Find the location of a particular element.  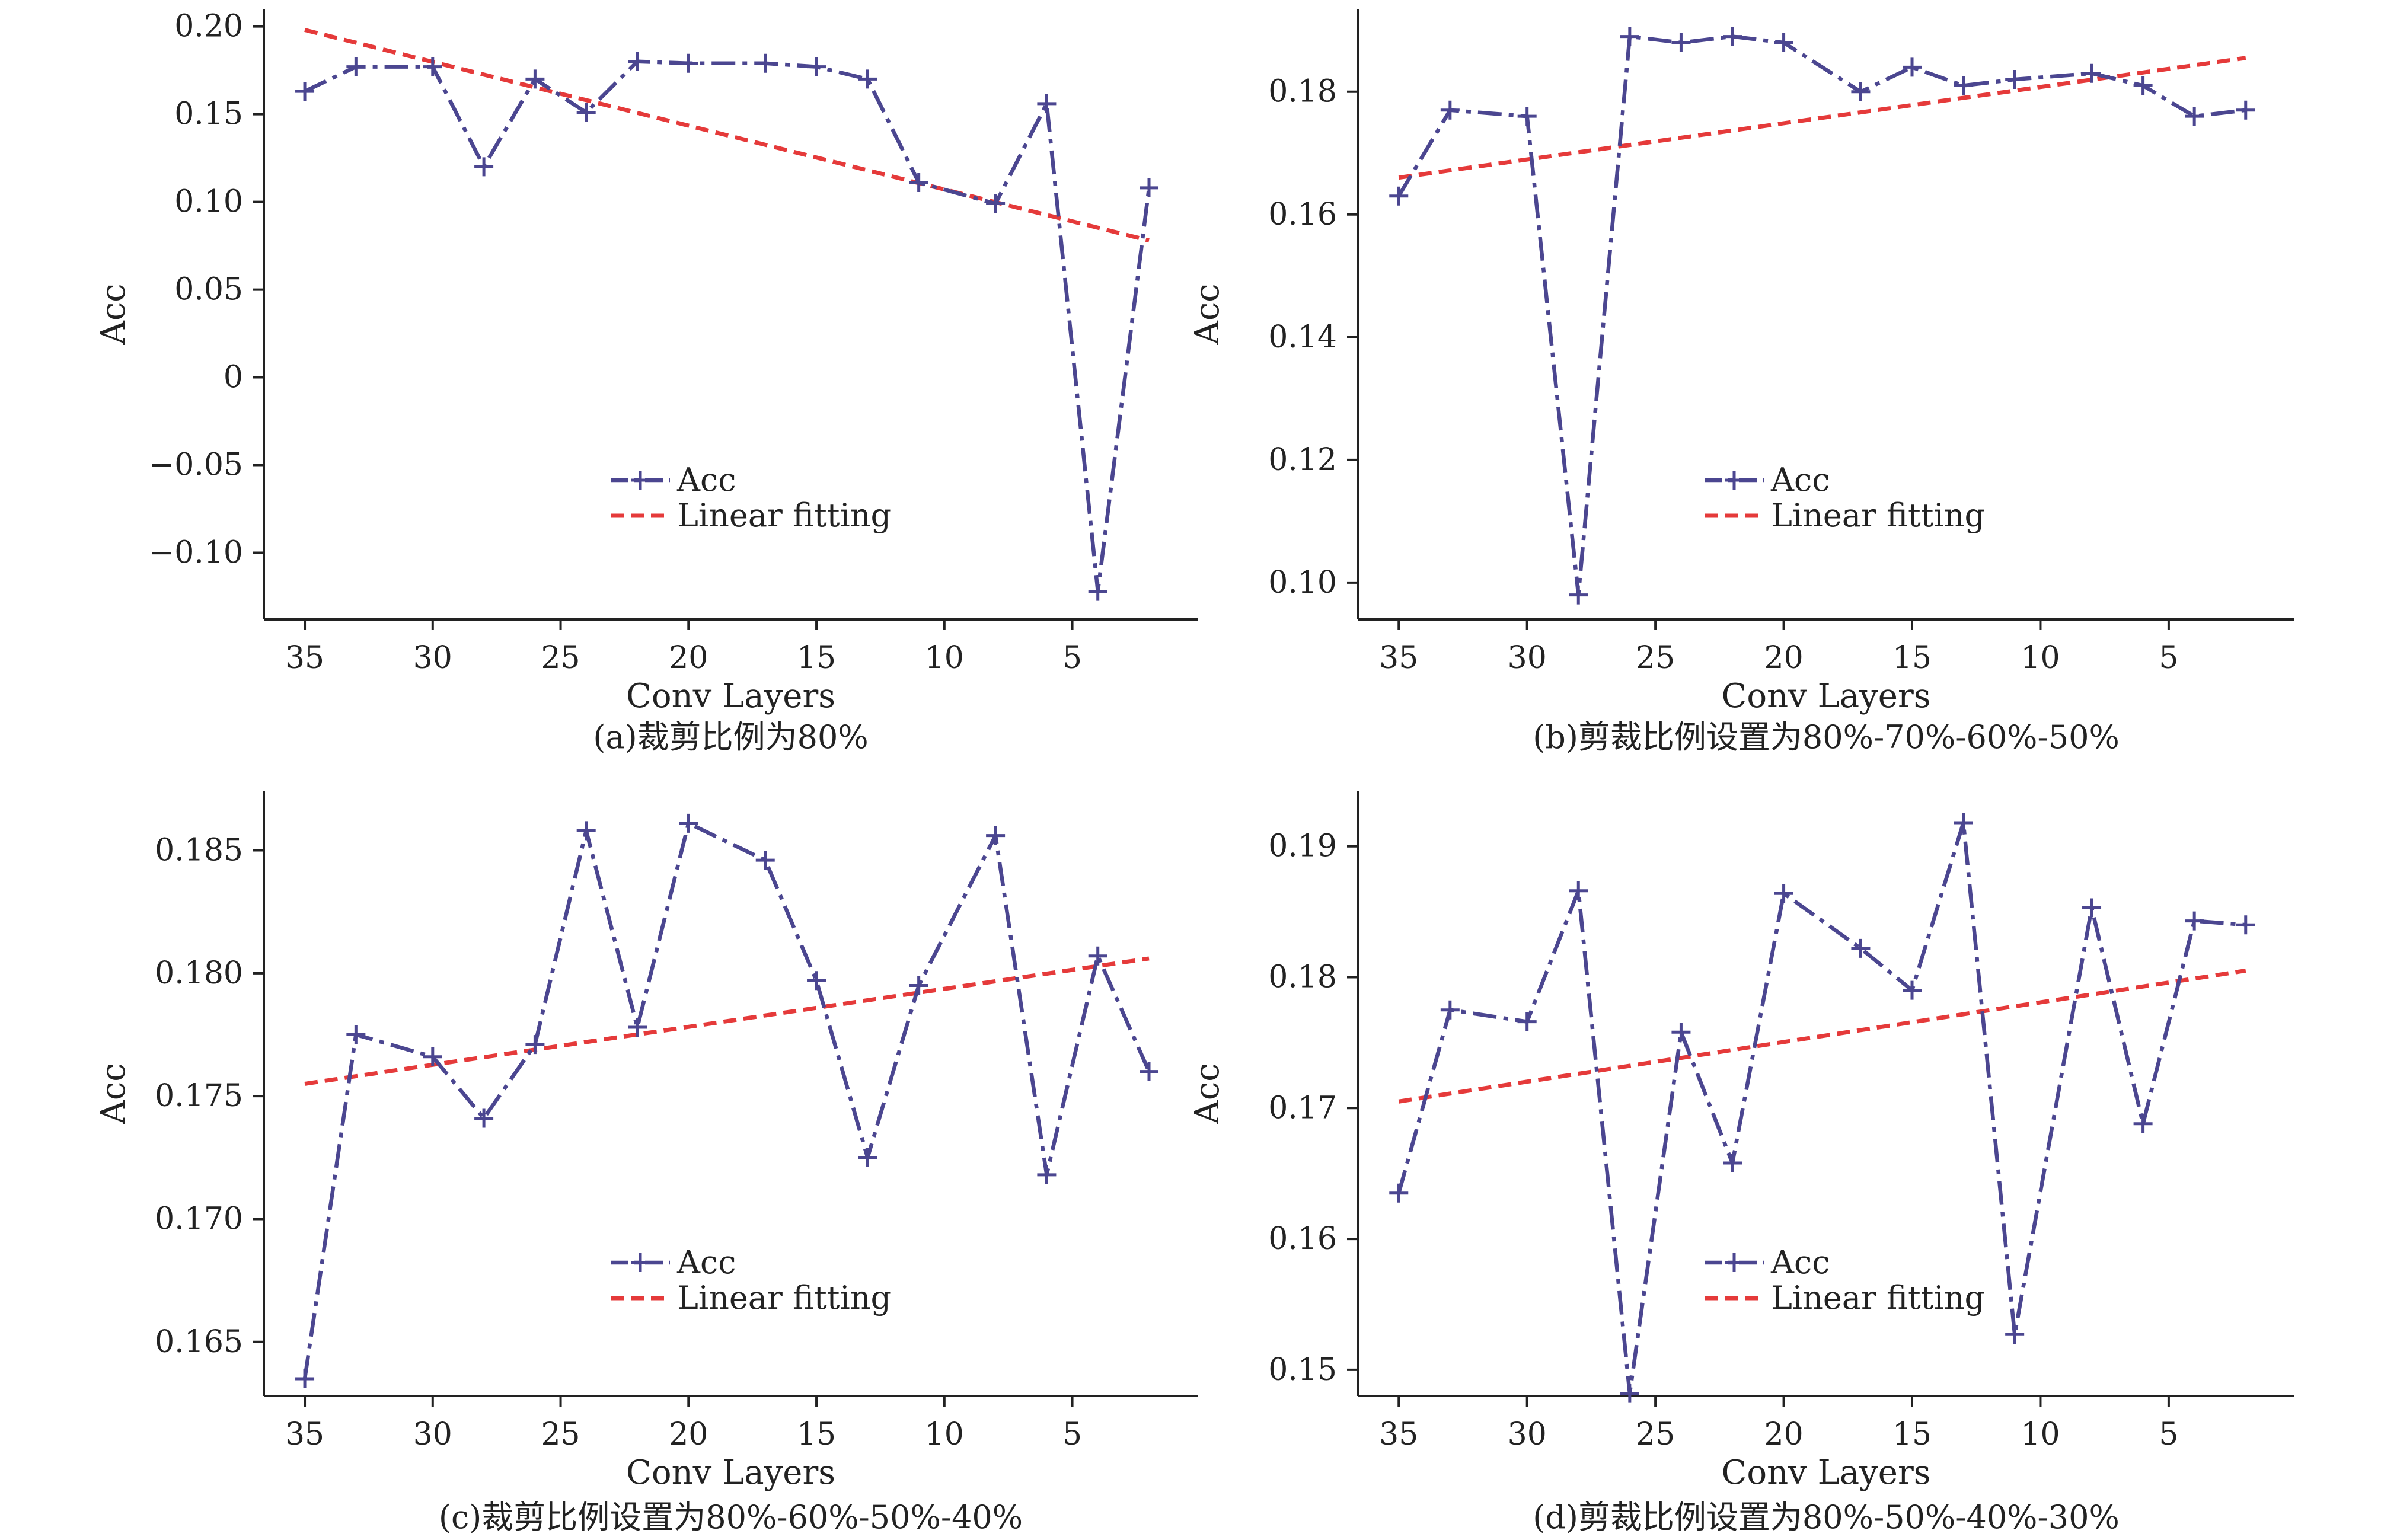

chart-caption: (b)剪裁比例设置为80%-70%-60%-50% is located at coordinates (1826, 737).